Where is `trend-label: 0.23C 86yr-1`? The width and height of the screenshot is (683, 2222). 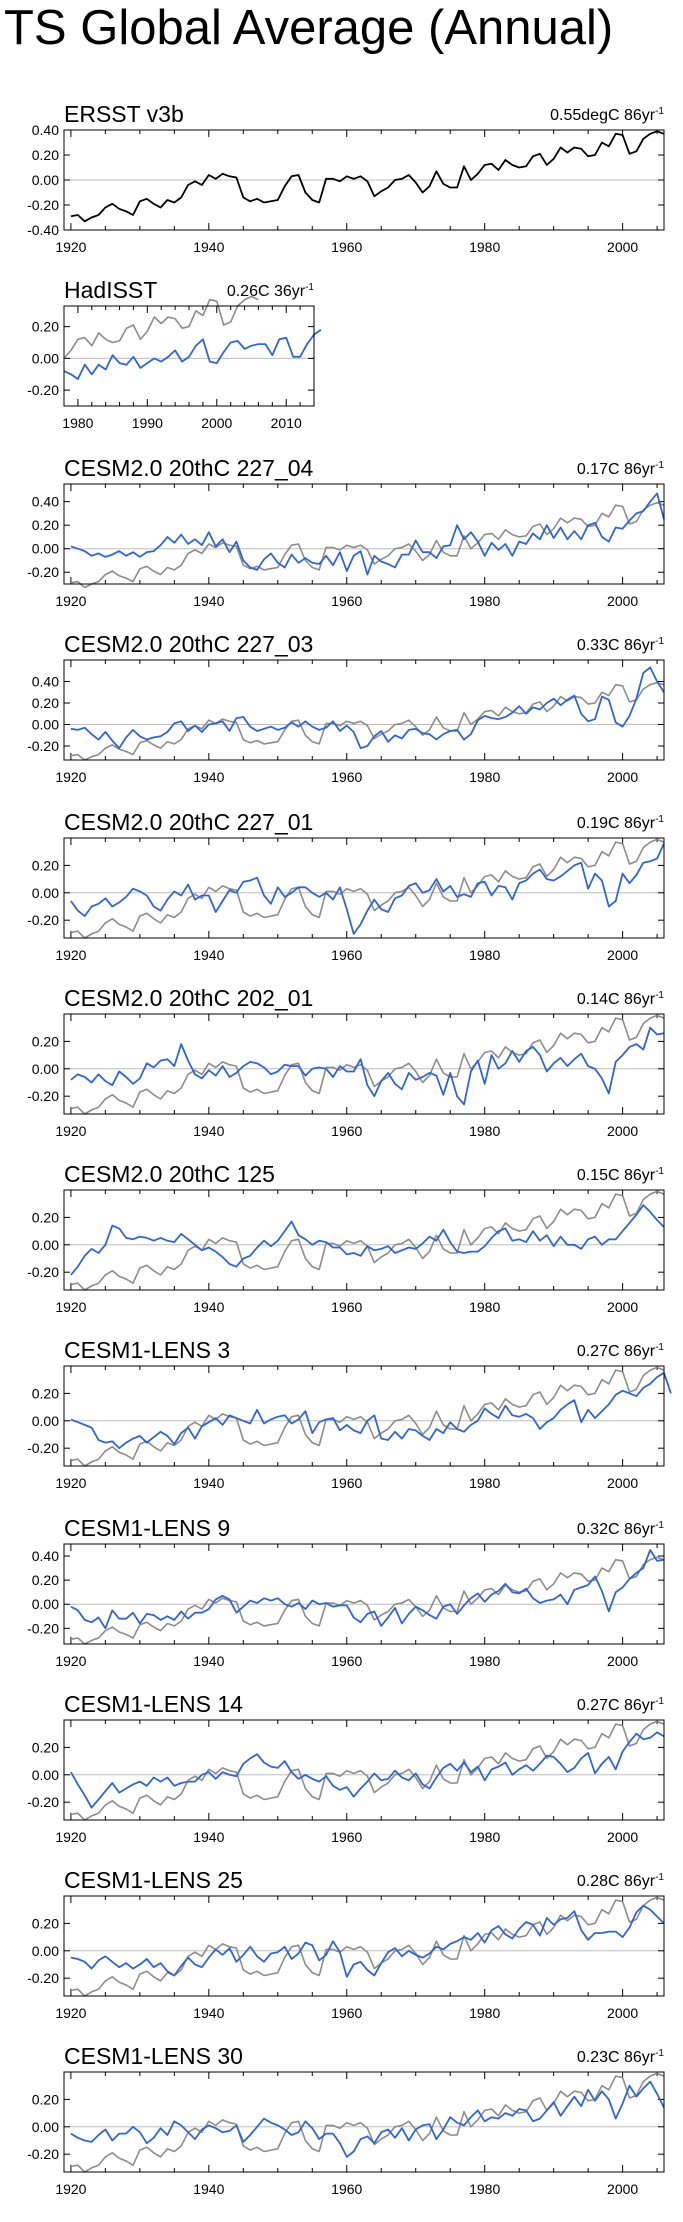
trend-label: 0.23C 86yr-1 is located at coordinates (621, 2057).